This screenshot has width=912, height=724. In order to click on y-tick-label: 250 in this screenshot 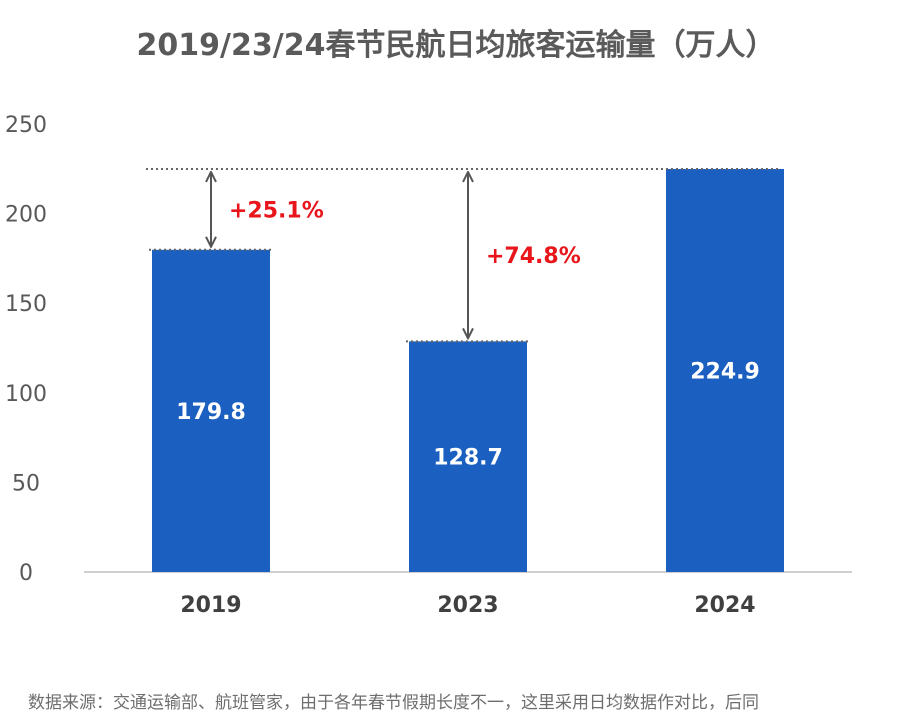, I will do `click(26, 125)`.